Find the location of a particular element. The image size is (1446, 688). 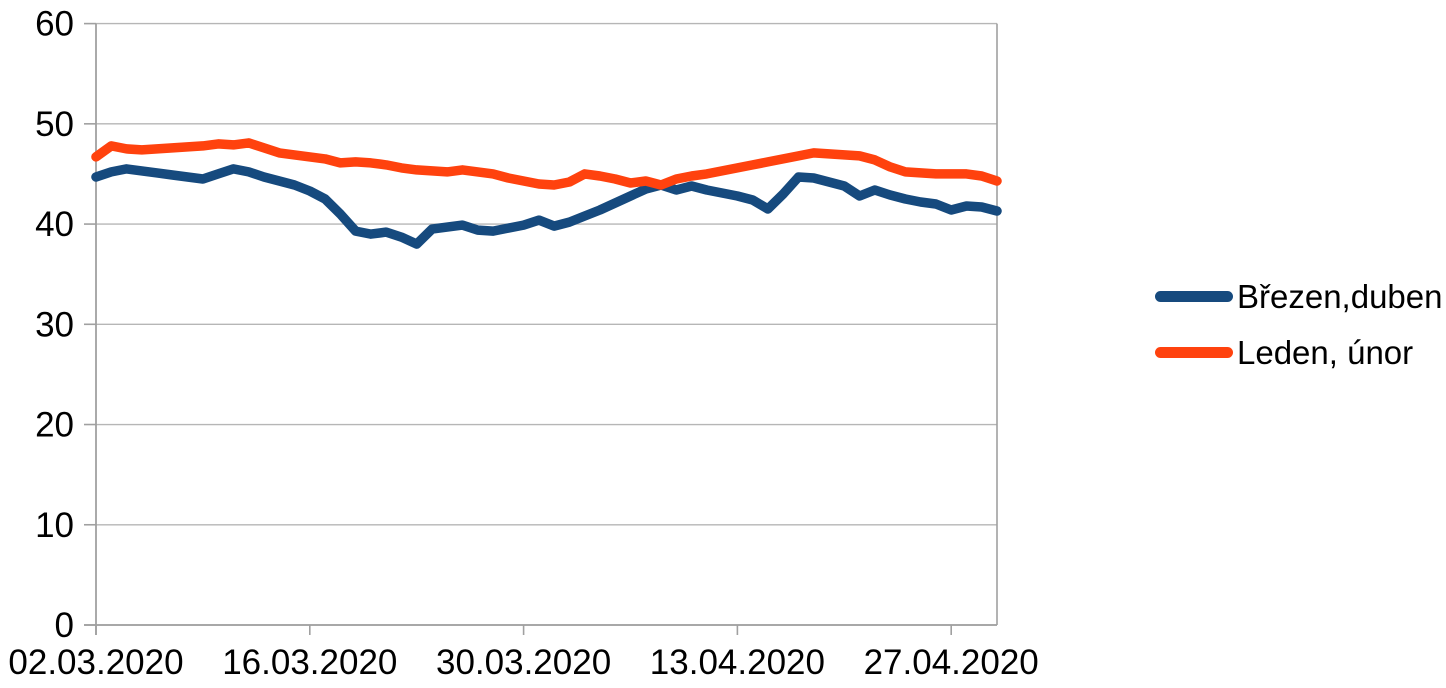

y-axis-label: 40 is located at coordinates (54, 224).